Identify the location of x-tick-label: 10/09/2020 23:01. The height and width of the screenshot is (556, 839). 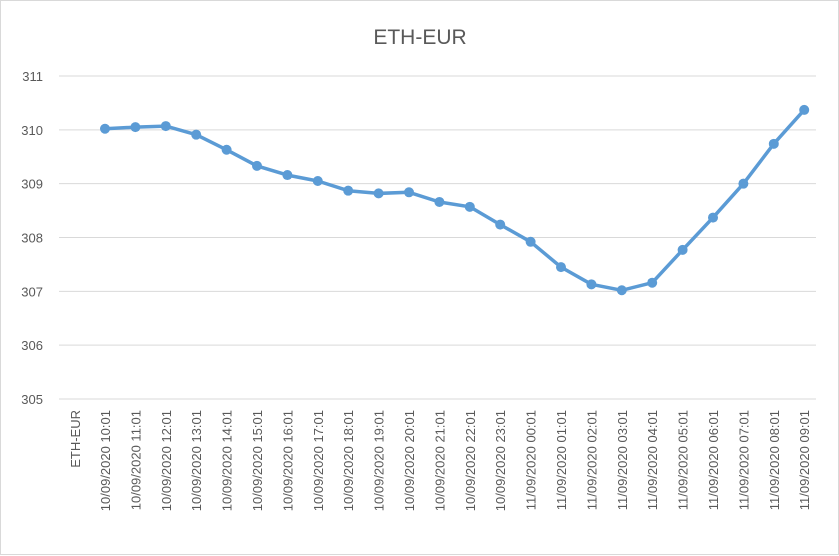
(500, 460).